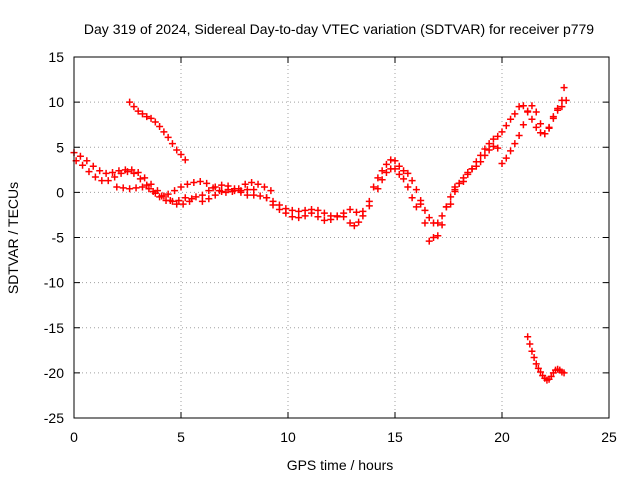 The image size is (640, 480). What do you see at coordinates (54, 373) in the screenshot?
I see `y-tick-label: -20` at bounding box center [54, 373].